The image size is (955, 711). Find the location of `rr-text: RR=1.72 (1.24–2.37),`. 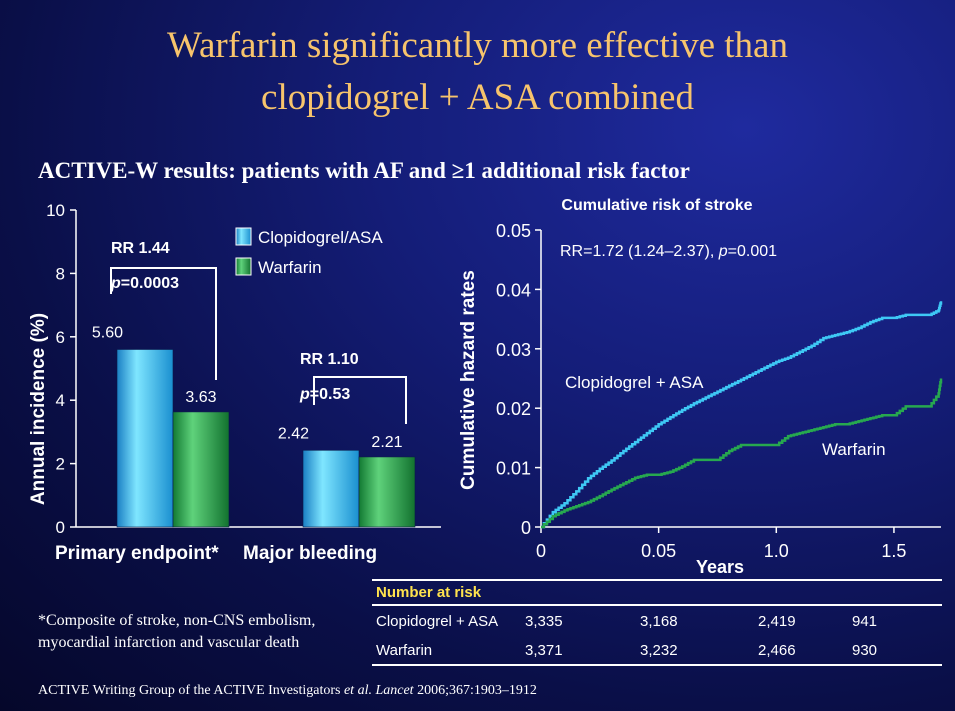

rr-text: RR=1.72 (1.24–2.37), is located at coordinates (639, 251).